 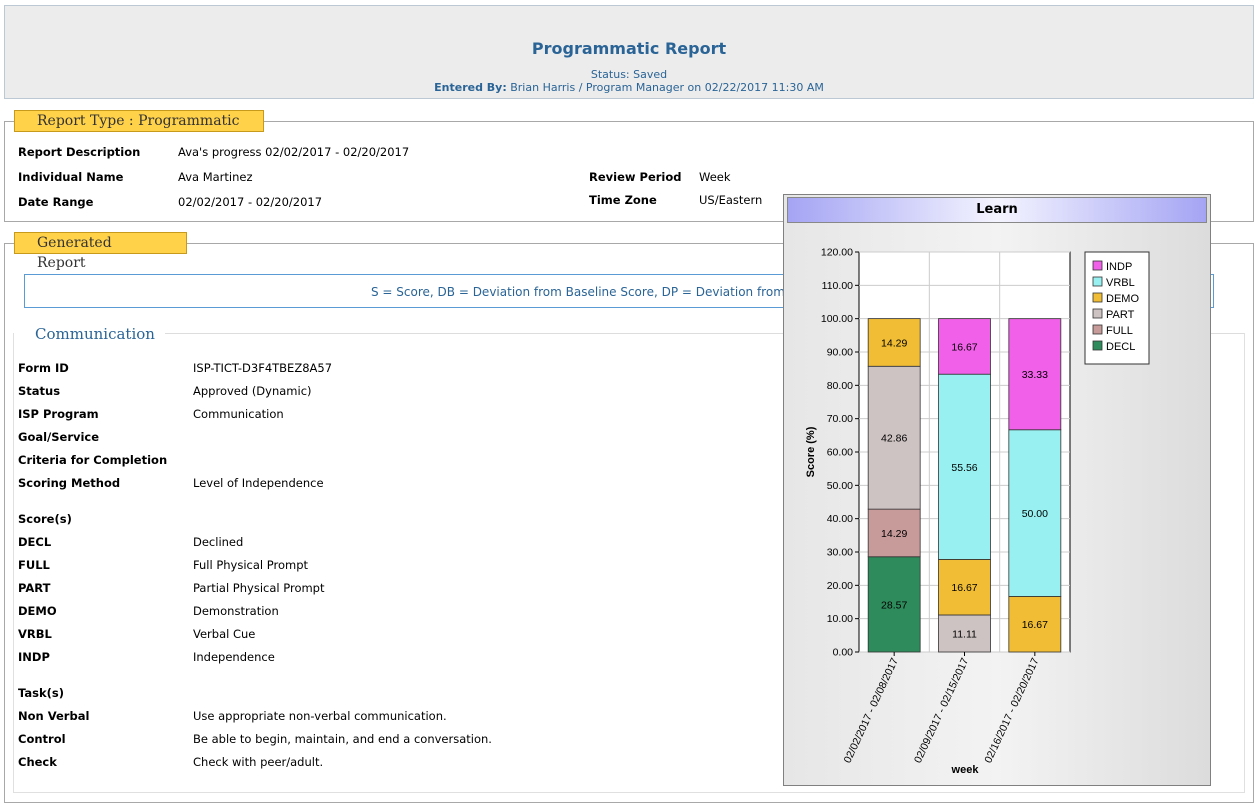 What do you see at coordinates (251, 565) in the screenshot?
I see `score-value: Full Physical Prompt` at bounding box center [251, 565].